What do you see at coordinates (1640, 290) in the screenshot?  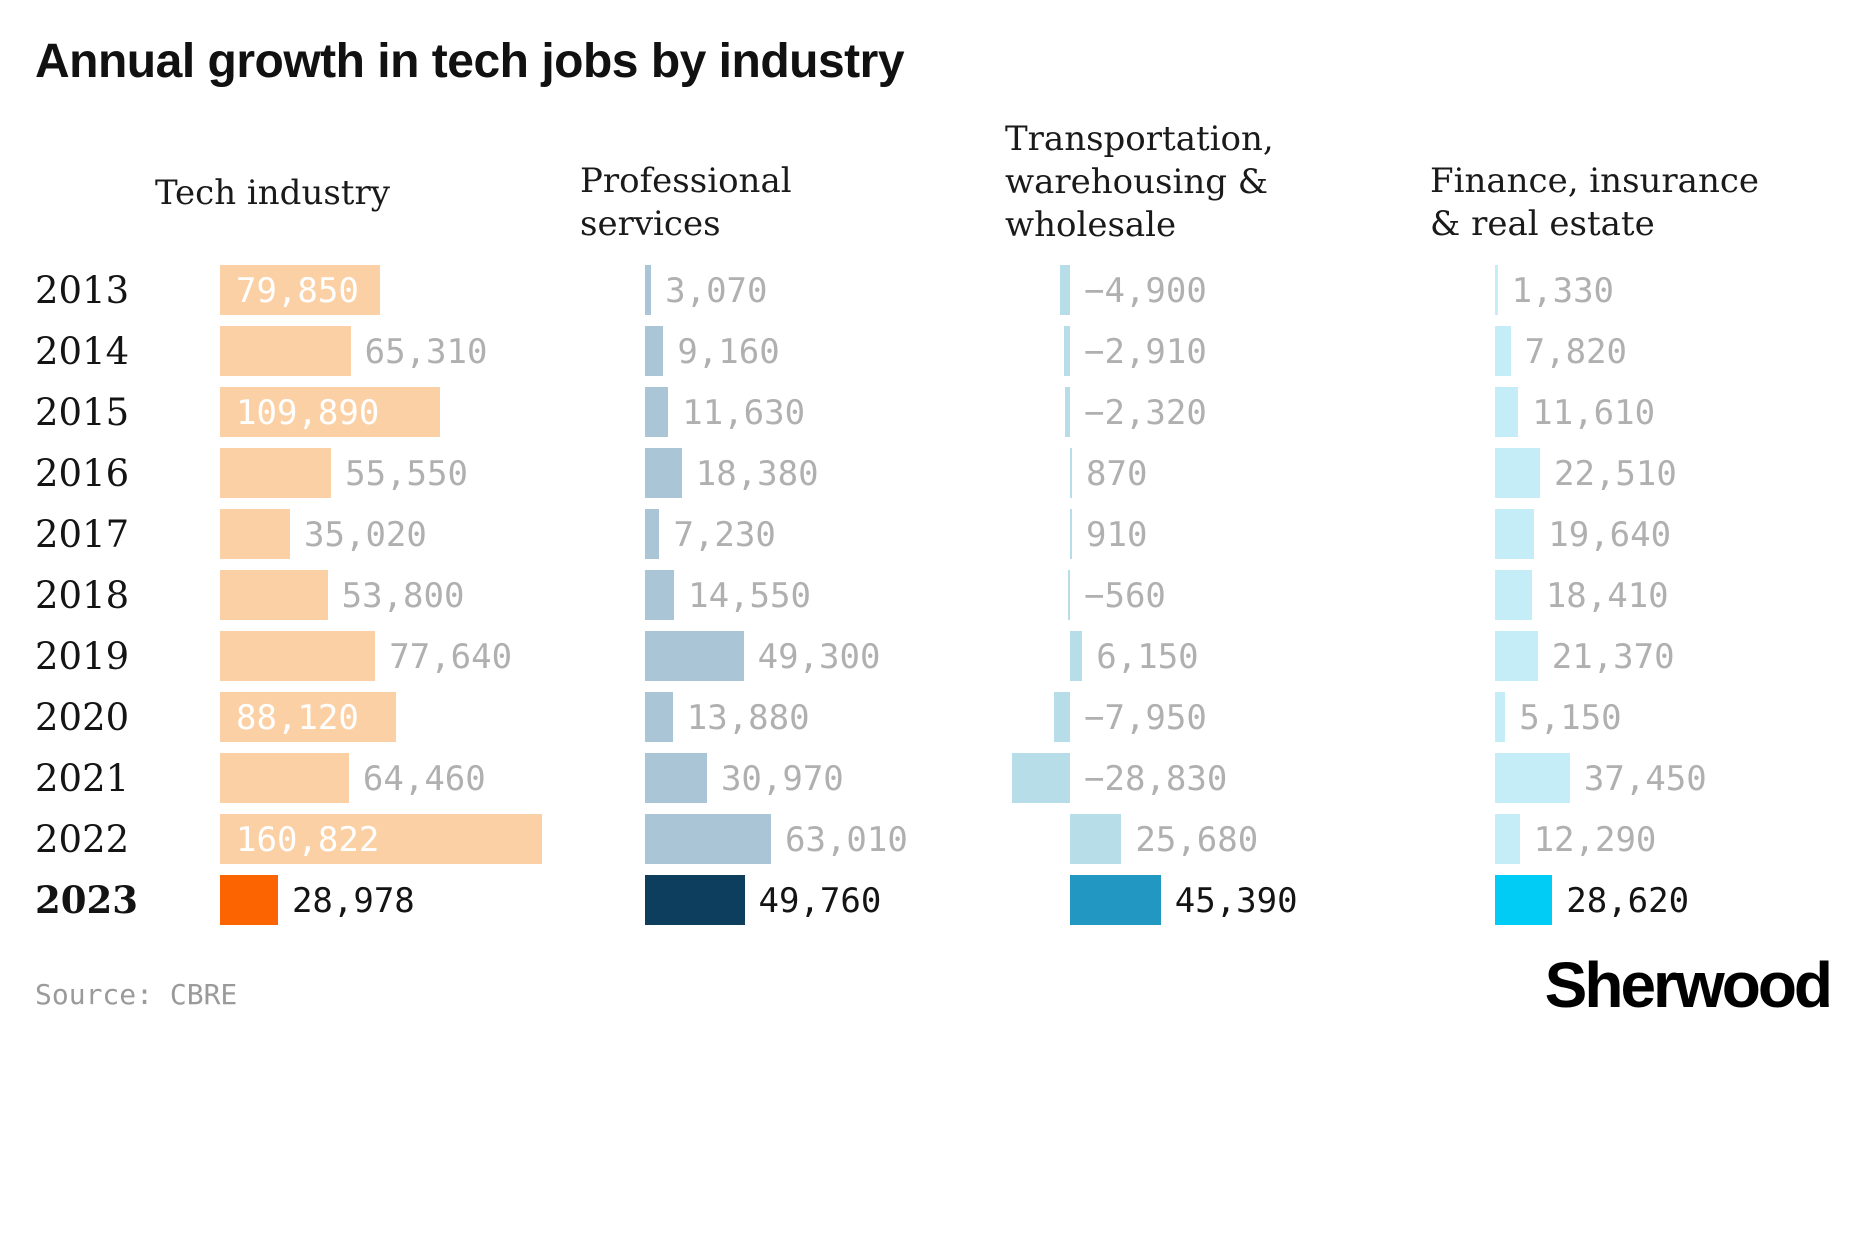 I see `bar-cell: 1,330` at bounding box center [1640, 290].